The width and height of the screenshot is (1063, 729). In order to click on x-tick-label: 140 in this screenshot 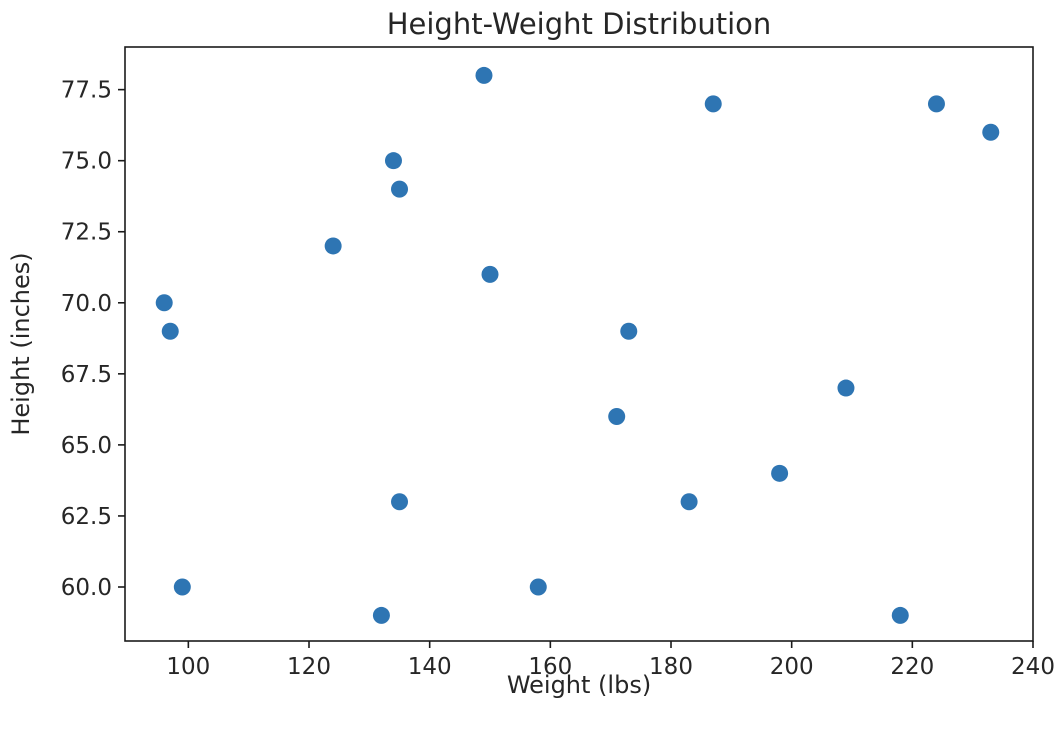, I will do `click(430, 667)`.